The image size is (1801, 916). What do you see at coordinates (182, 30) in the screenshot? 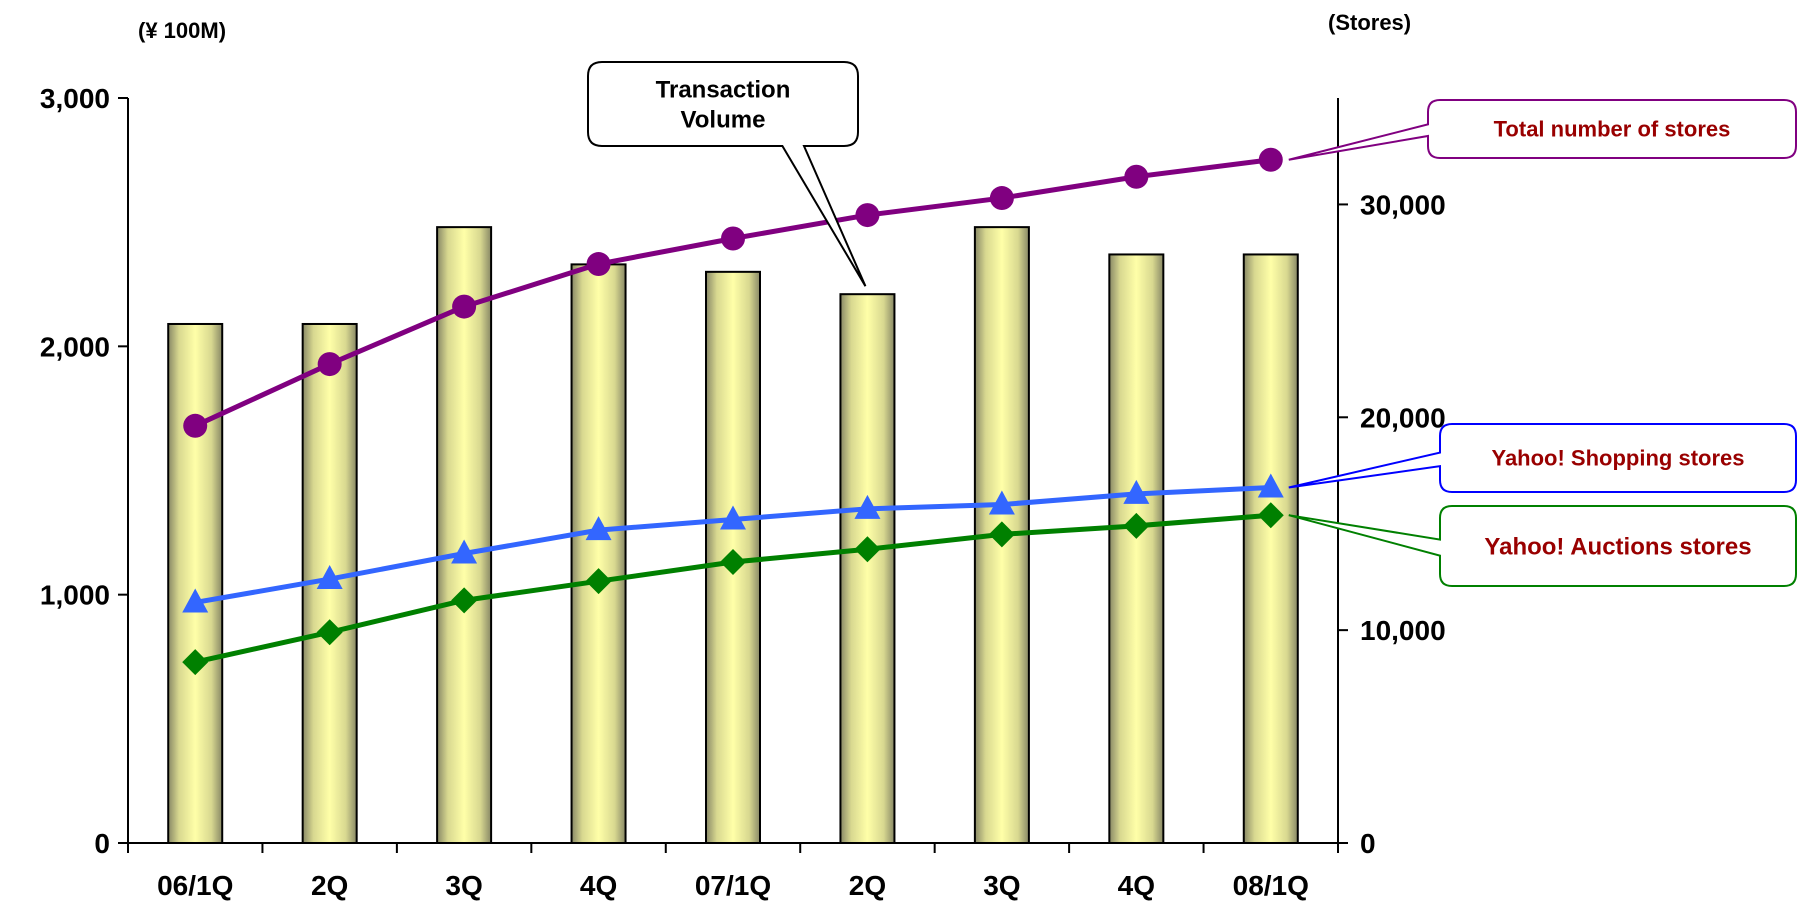
I see `left-axis-unit-label: (¥ 100M)` at bounding box center [182, 30].